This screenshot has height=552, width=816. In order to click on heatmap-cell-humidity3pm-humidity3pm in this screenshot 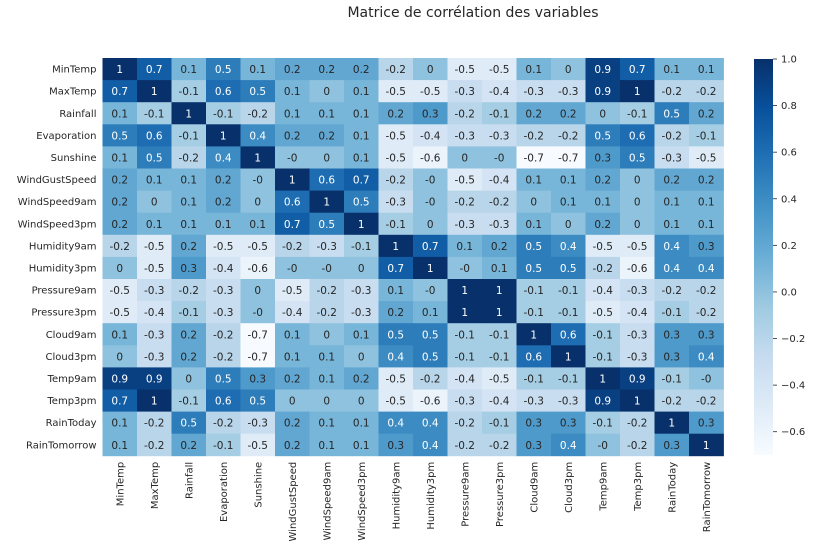, I will do `click(430, 268)`.